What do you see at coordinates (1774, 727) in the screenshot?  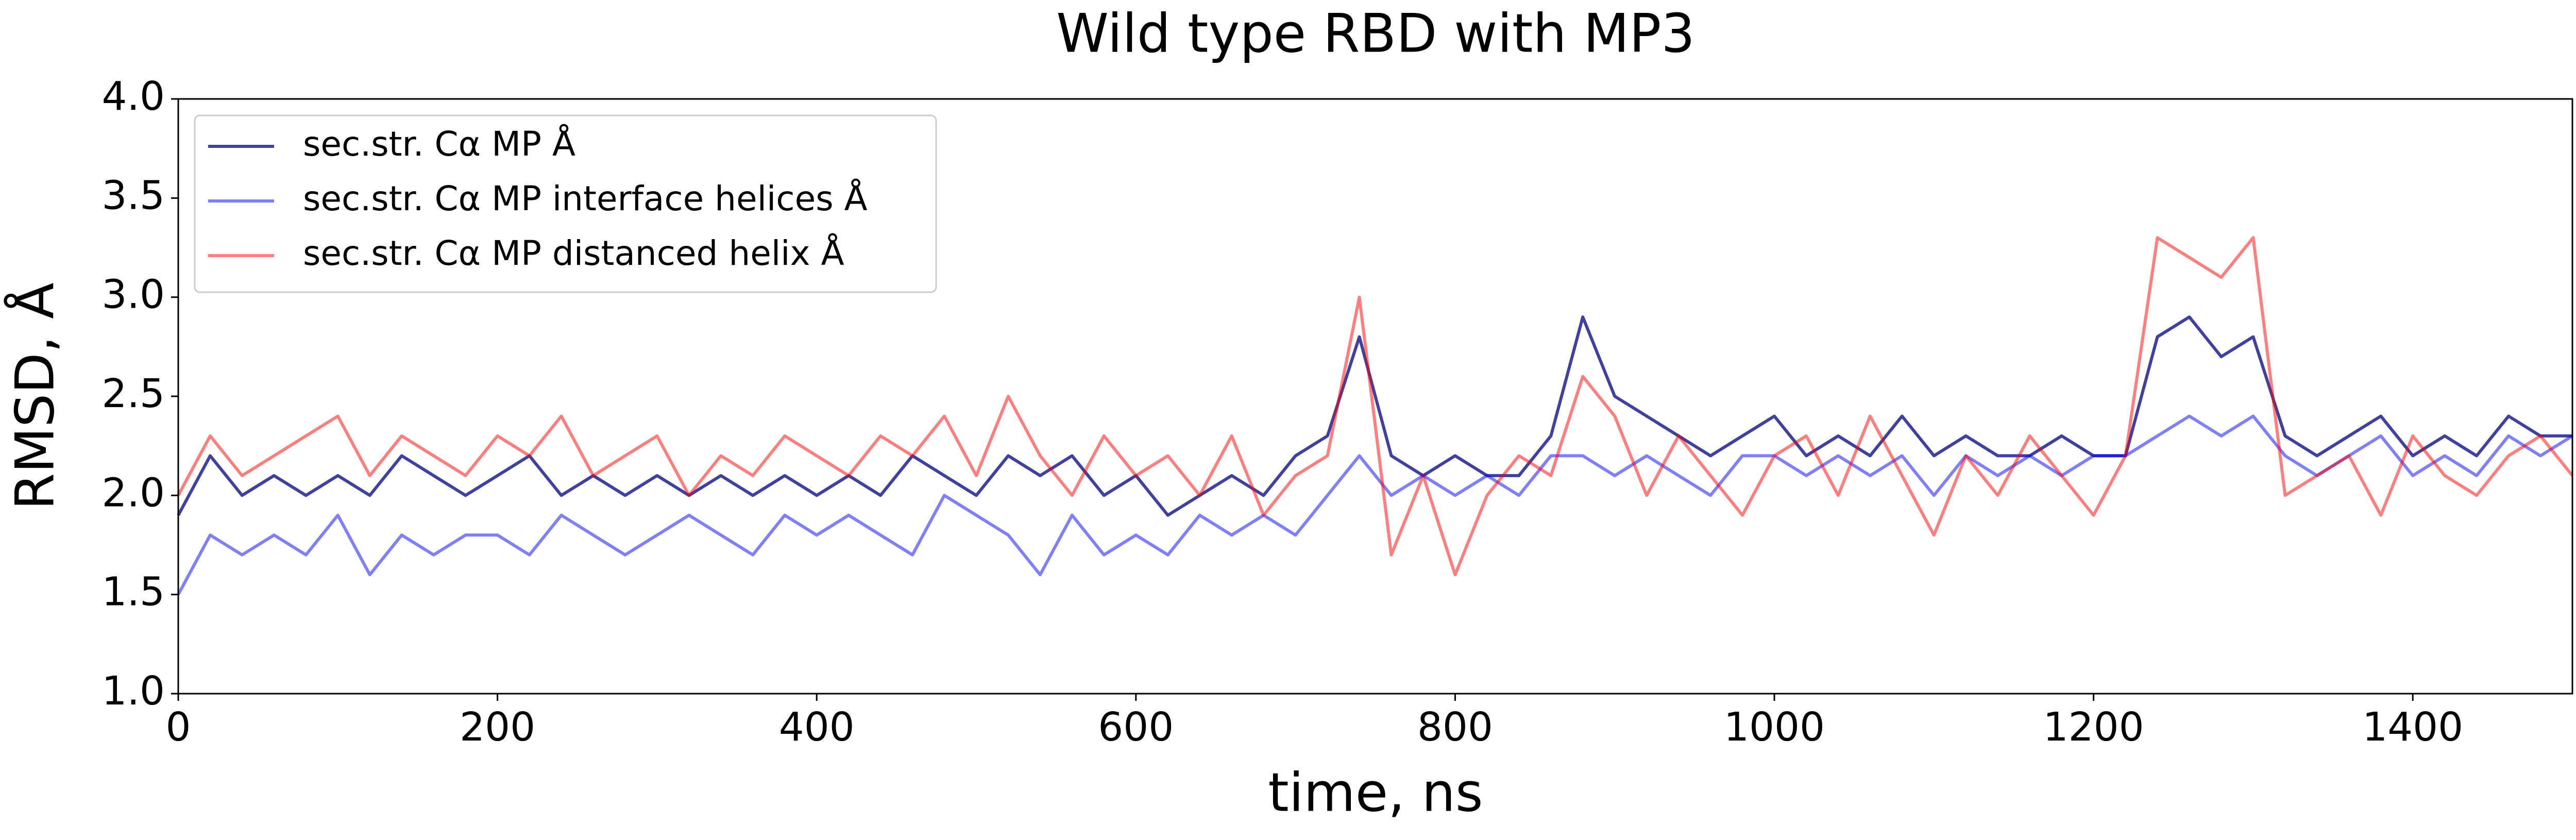 I see `x-tick-label: 1000` at bounding box center [1774, 727].